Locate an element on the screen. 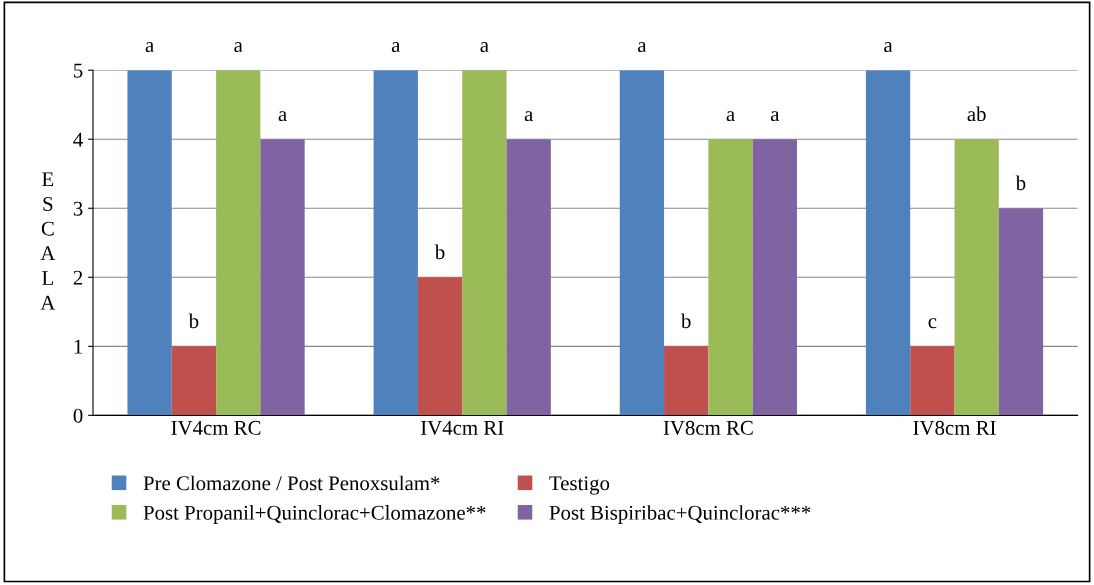  x-tick-label: IV4cm RI is located at coordinates (462, 427).